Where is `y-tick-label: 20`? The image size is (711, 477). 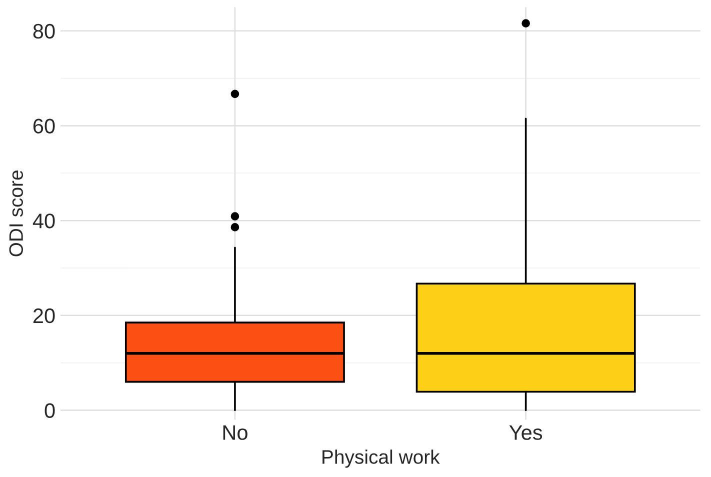 y-tick-label: 20 is located at coordinates (44, 316).